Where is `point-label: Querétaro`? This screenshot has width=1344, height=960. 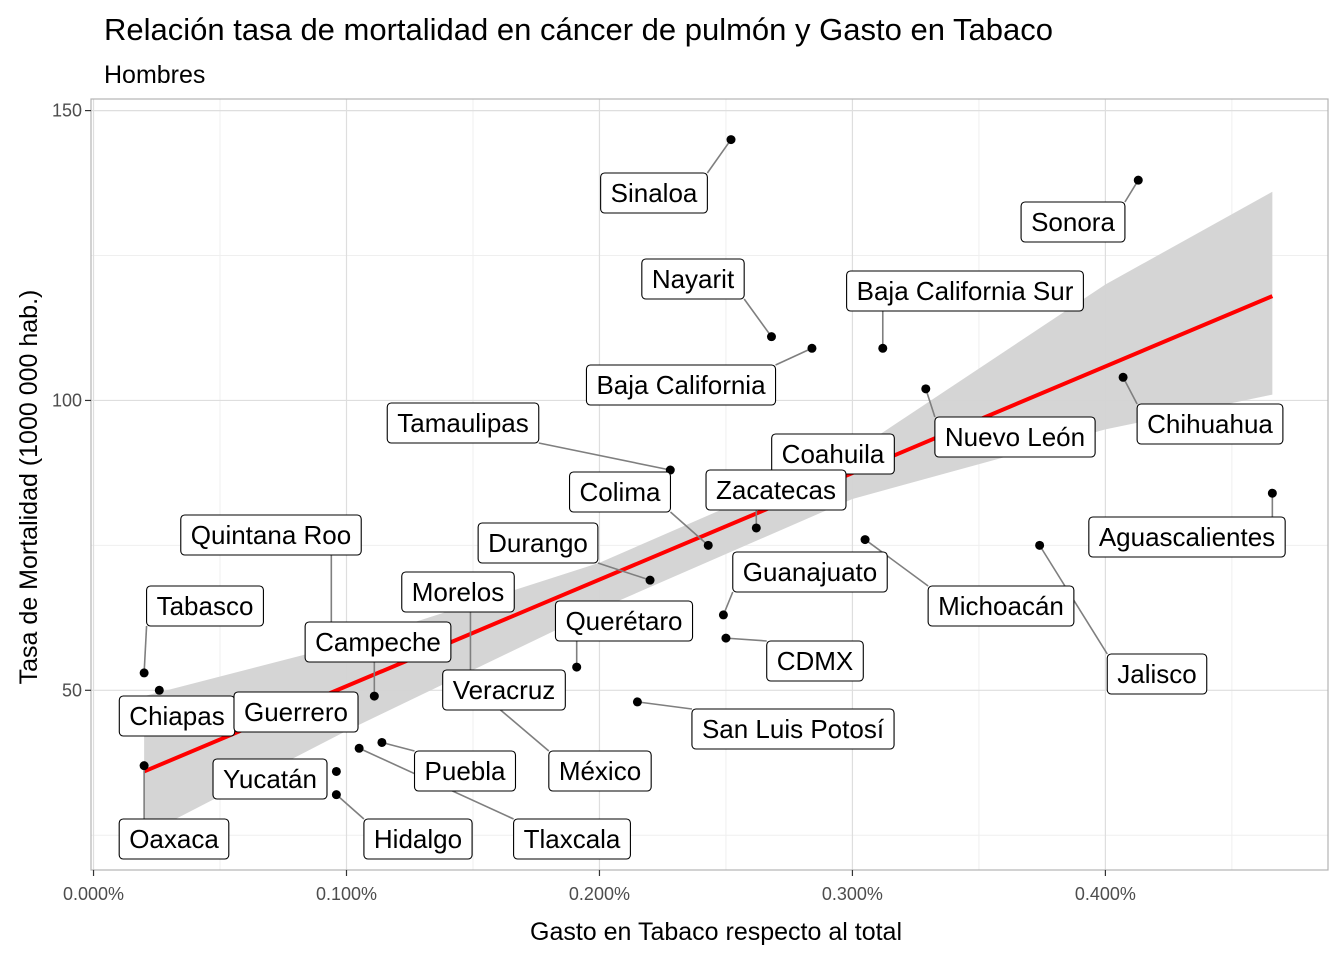 point-label: Querétaro is located at coordinates (624, 621).